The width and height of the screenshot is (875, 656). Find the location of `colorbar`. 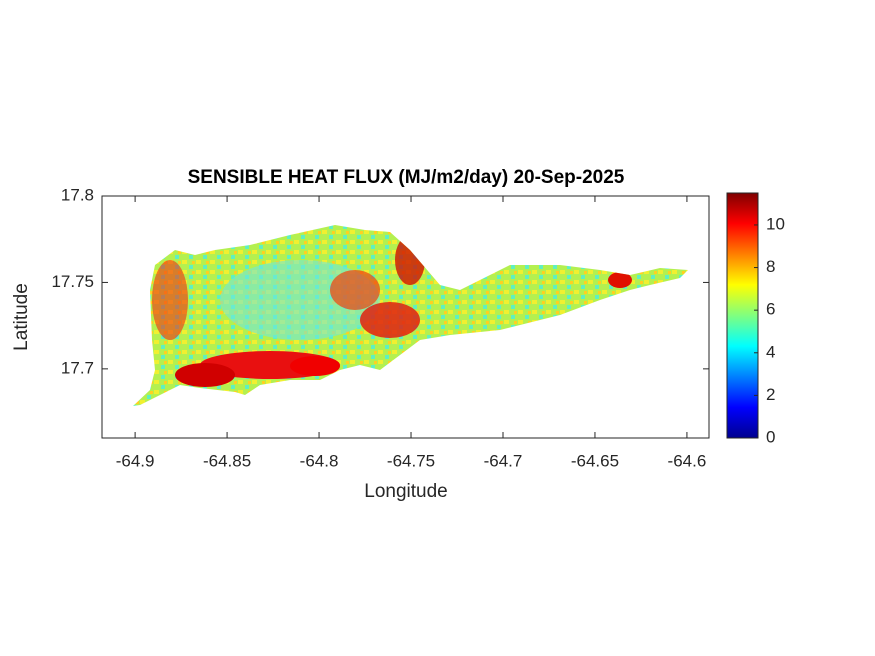

colorbar is located at coordinates (742, 315).